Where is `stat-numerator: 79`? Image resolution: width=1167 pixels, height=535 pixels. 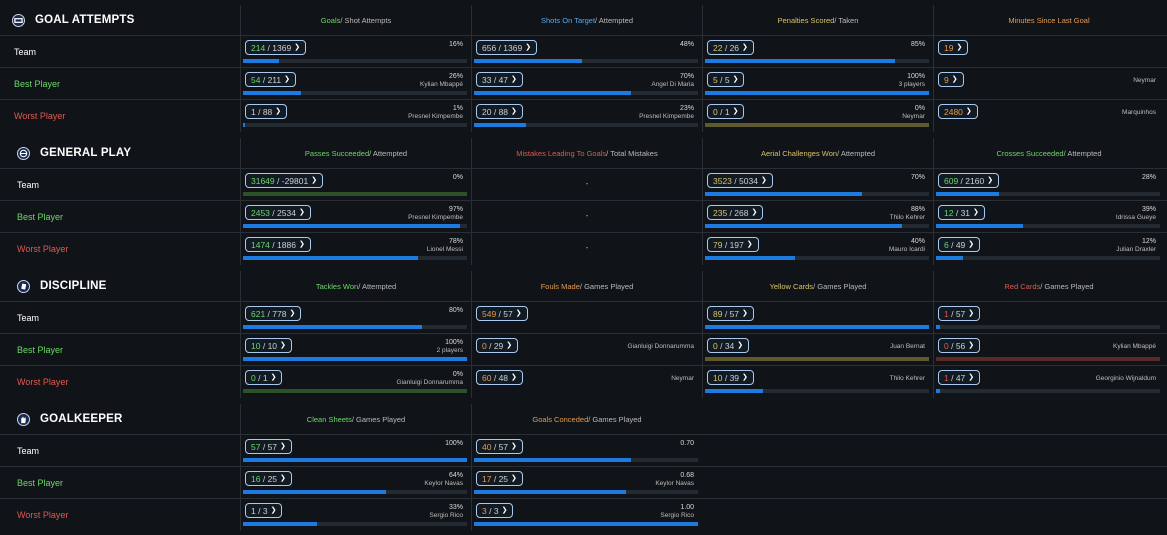 stat-numerator: 79 is located at coordinates (718, 244).